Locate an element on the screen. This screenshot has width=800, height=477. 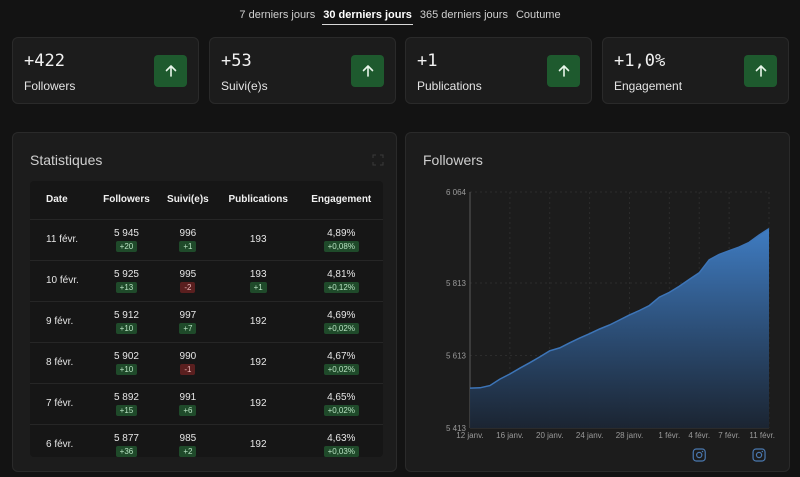
x-tick-label: 24 janv. is located at coordinates (589, 435).